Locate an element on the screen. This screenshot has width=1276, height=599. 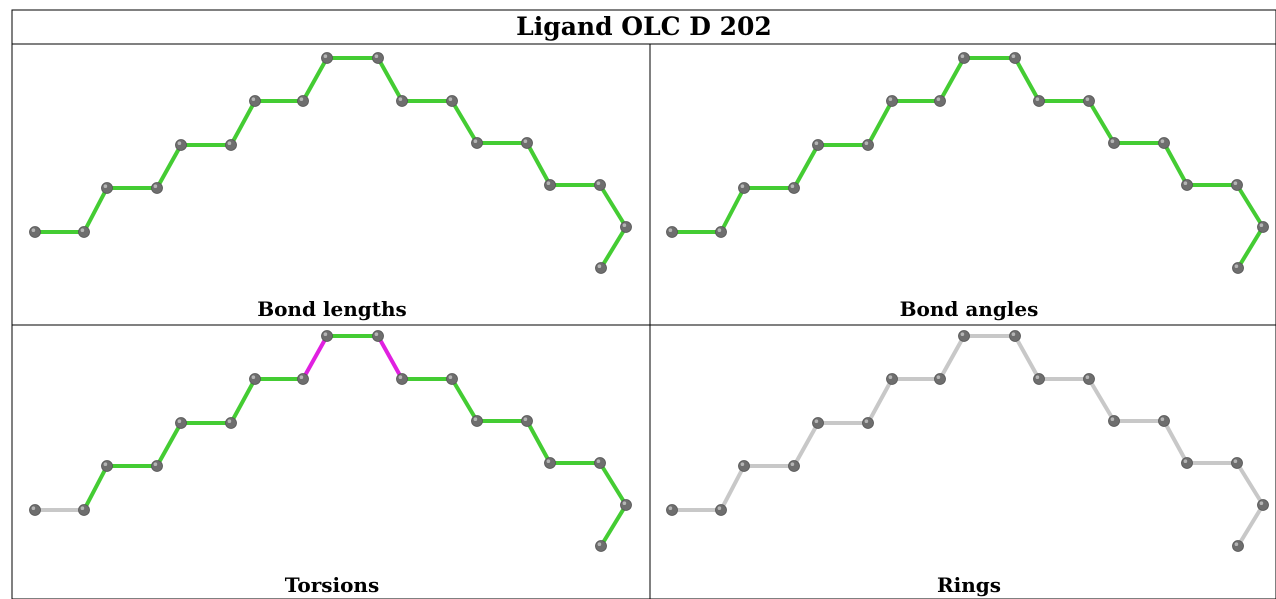
panel-label-torsions: Torsions is located at coordinates (332, 585).